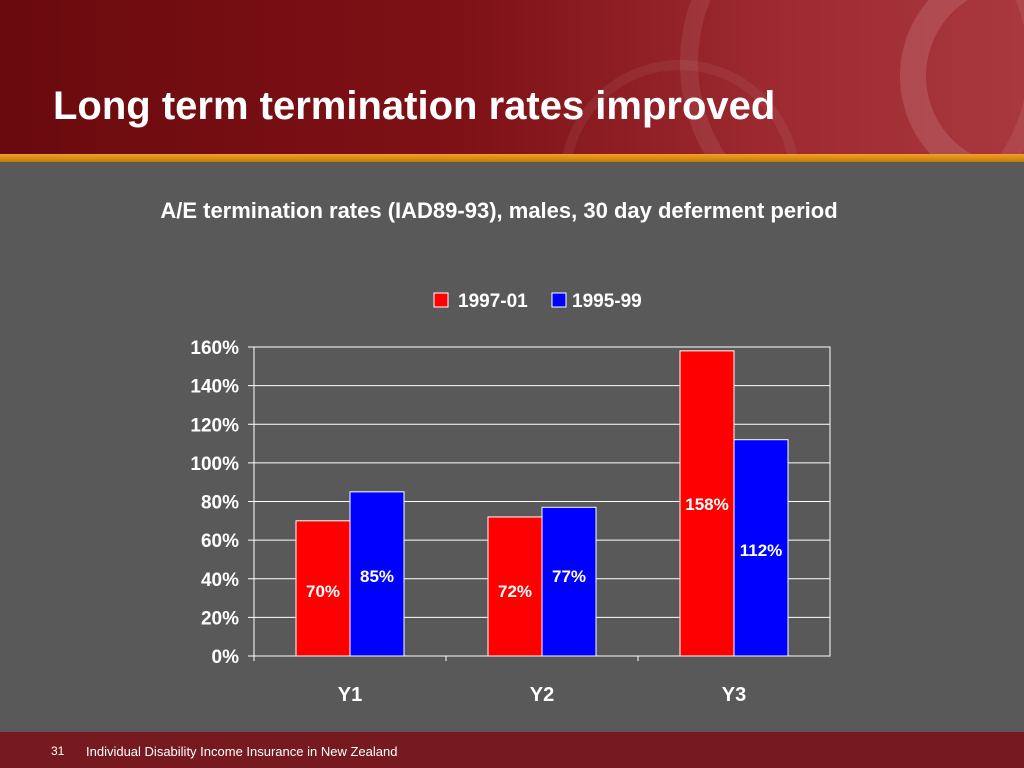 The height and width of the screenshot is (768, 1024). Describe the element at coordinates (323, 591) in the screenshot. I see `data-label: 70%` at that location.